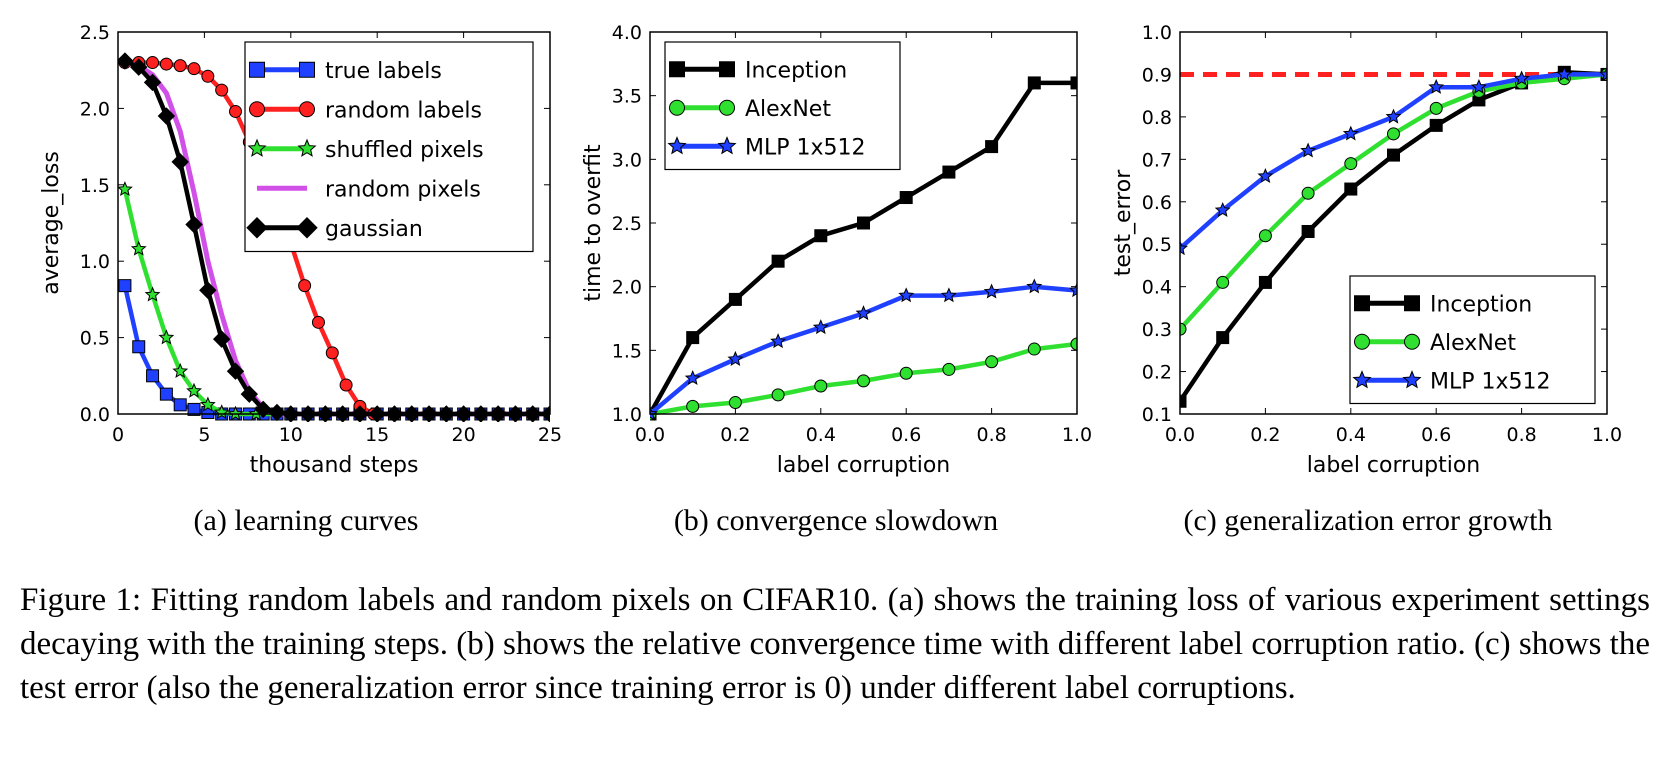 Image resolution: width=1672 pixels, height=772 pixels. I want to click on subfigure-caption: (a) learning curves, so click(306, 520).